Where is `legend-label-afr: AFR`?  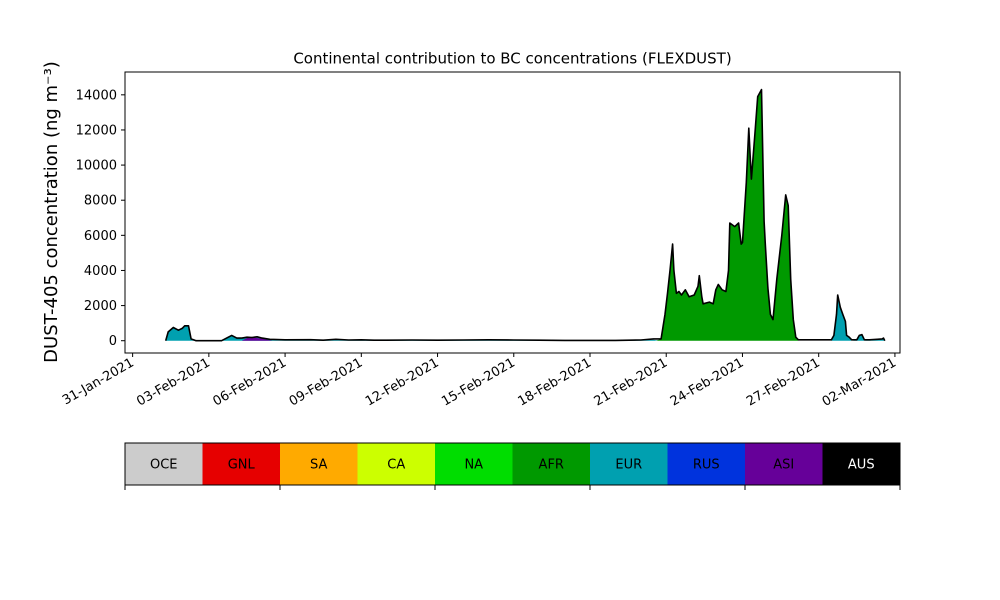
legend-label-afr: AFR is located at coordinates (551, 465).